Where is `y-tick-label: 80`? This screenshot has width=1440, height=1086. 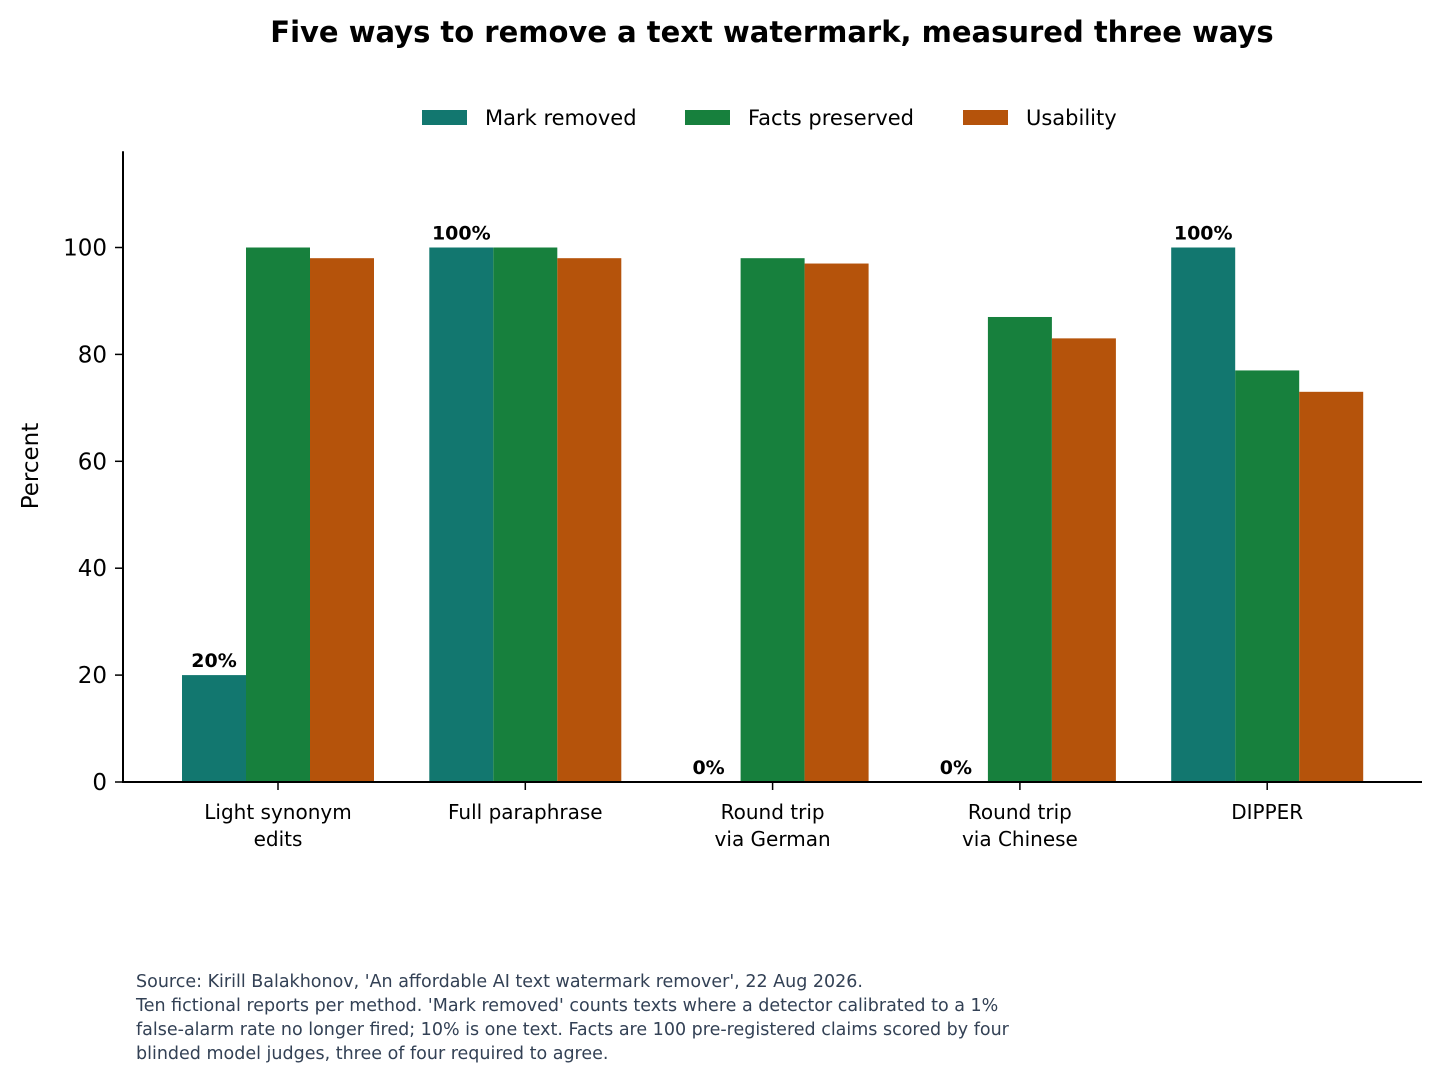 y-tick-label: 80 is located at coordinates (92, 355).